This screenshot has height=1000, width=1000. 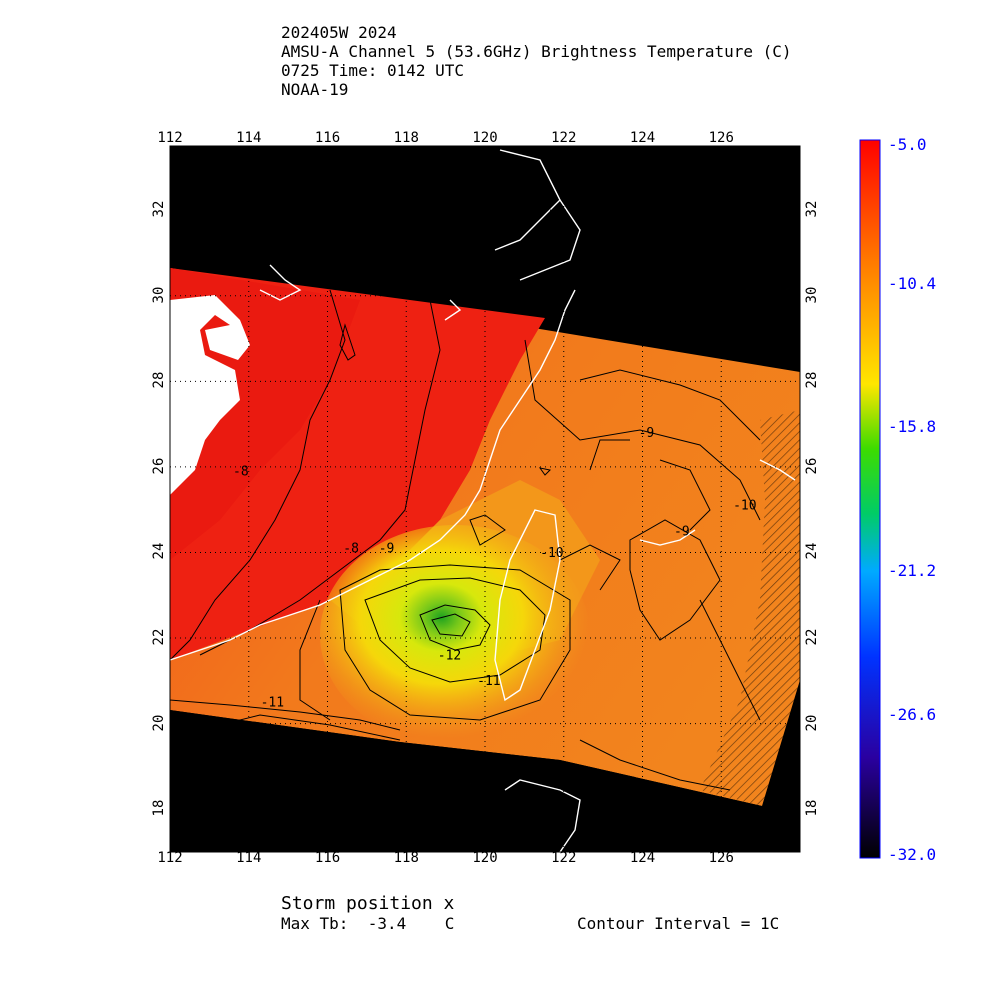 What do you see at coordinates (485, 138) in the screenshot?
I see `lon-tick-top-120: 120` at bounding box center [485, 138].